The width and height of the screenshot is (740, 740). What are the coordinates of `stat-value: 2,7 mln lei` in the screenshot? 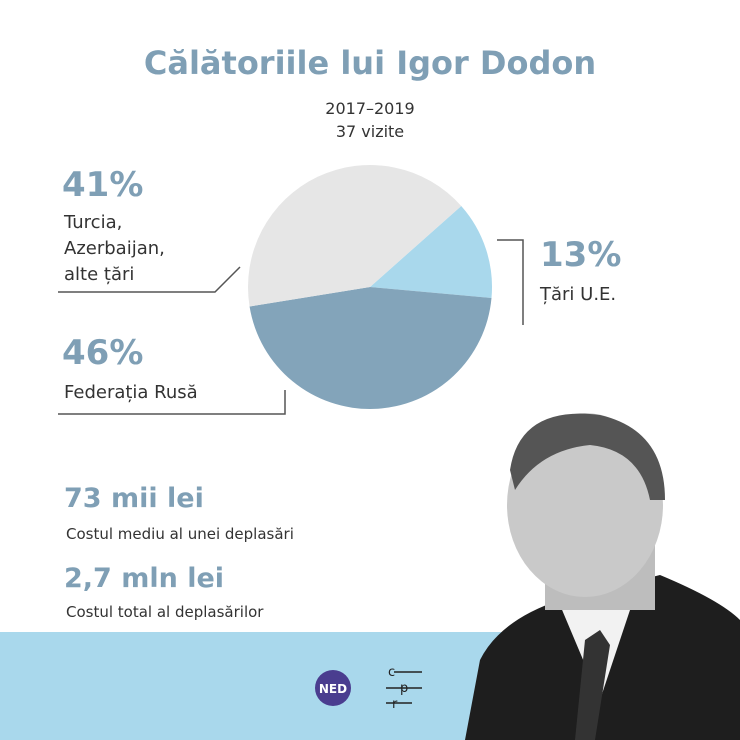 It's located at (144, 578).